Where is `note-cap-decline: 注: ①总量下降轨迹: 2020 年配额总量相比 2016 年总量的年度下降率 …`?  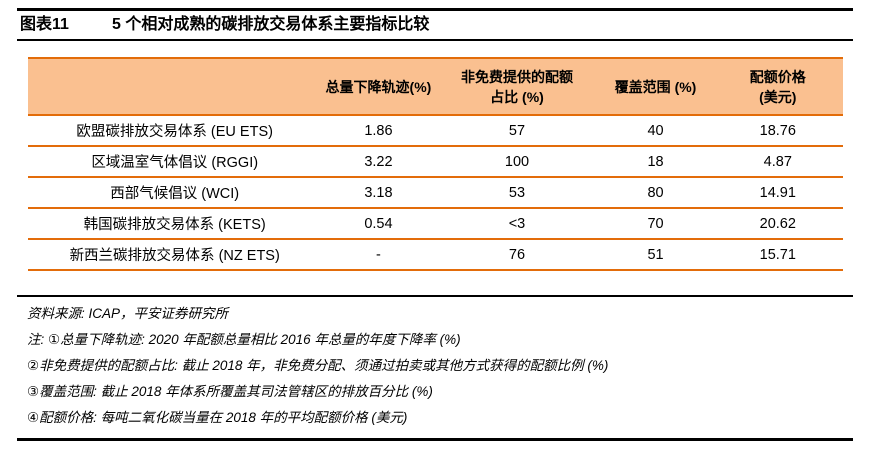
note-cap-decline: 注: ①总量下降轨迹: 2020 年配额总量相比 2016 年总量的年度下降率 … is located at coordinates (244, 339).